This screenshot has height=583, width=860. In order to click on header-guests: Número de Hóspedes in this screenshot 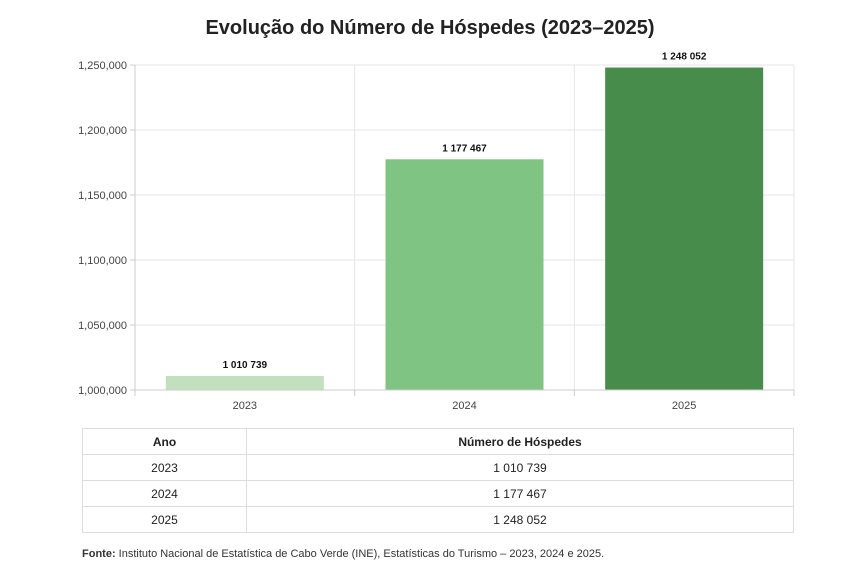, I will do `click(520, 441)`.